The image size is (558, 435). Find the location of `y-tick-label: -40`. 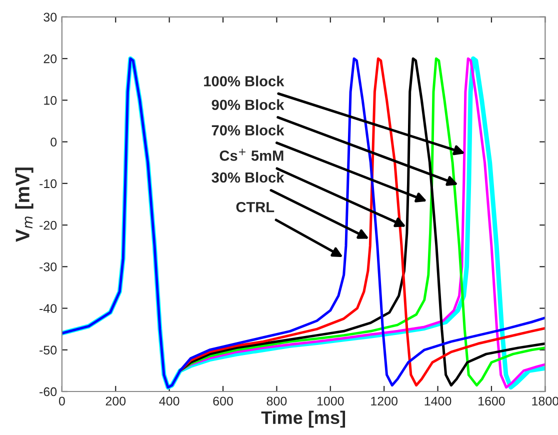

y-tick-label: -40 is located at coordinates (48, 308).